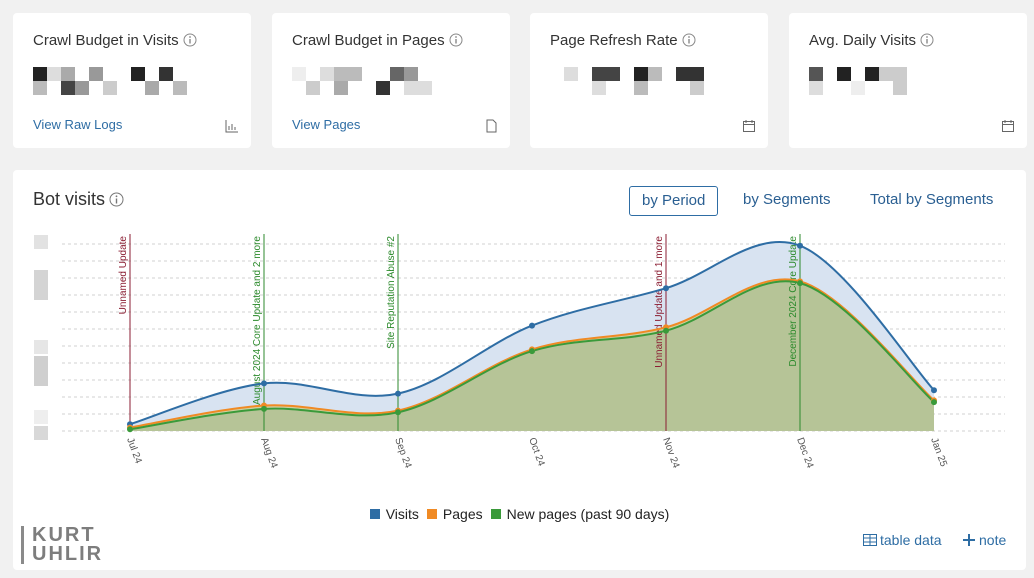 This screenshot has height=578, width=1034. I want to click on card-title: Crawl Budget in Pages, so click(377, 40).